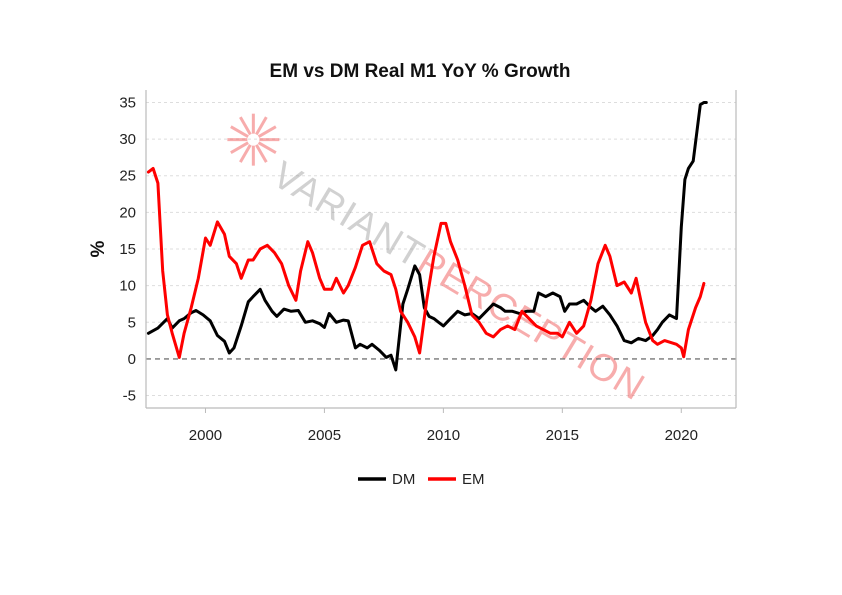 This screenshot has height=595, width=842. What do you see at coordinates (473, 479) in the screenshot?
I see `legend-label-em: EM` at bounding box center [473, 479].